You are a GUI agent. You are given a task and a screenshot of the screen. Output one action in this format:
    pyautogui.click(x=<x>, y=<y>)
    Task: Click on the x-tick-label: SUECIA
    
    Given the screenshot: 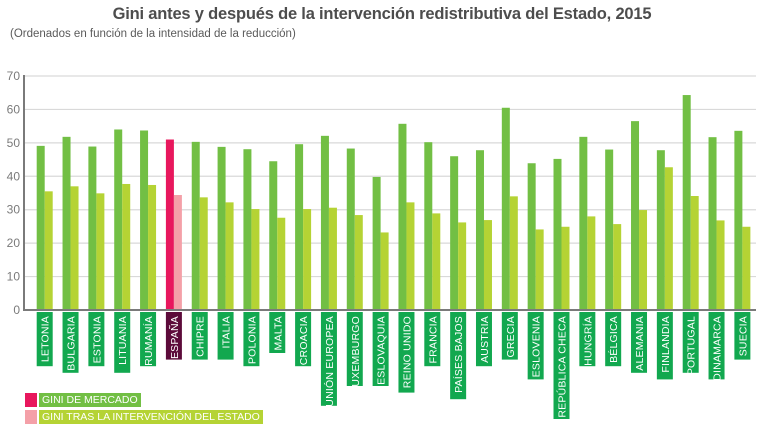 What is the action you would take?
    pyautogui.click(x=743, y=336)
    